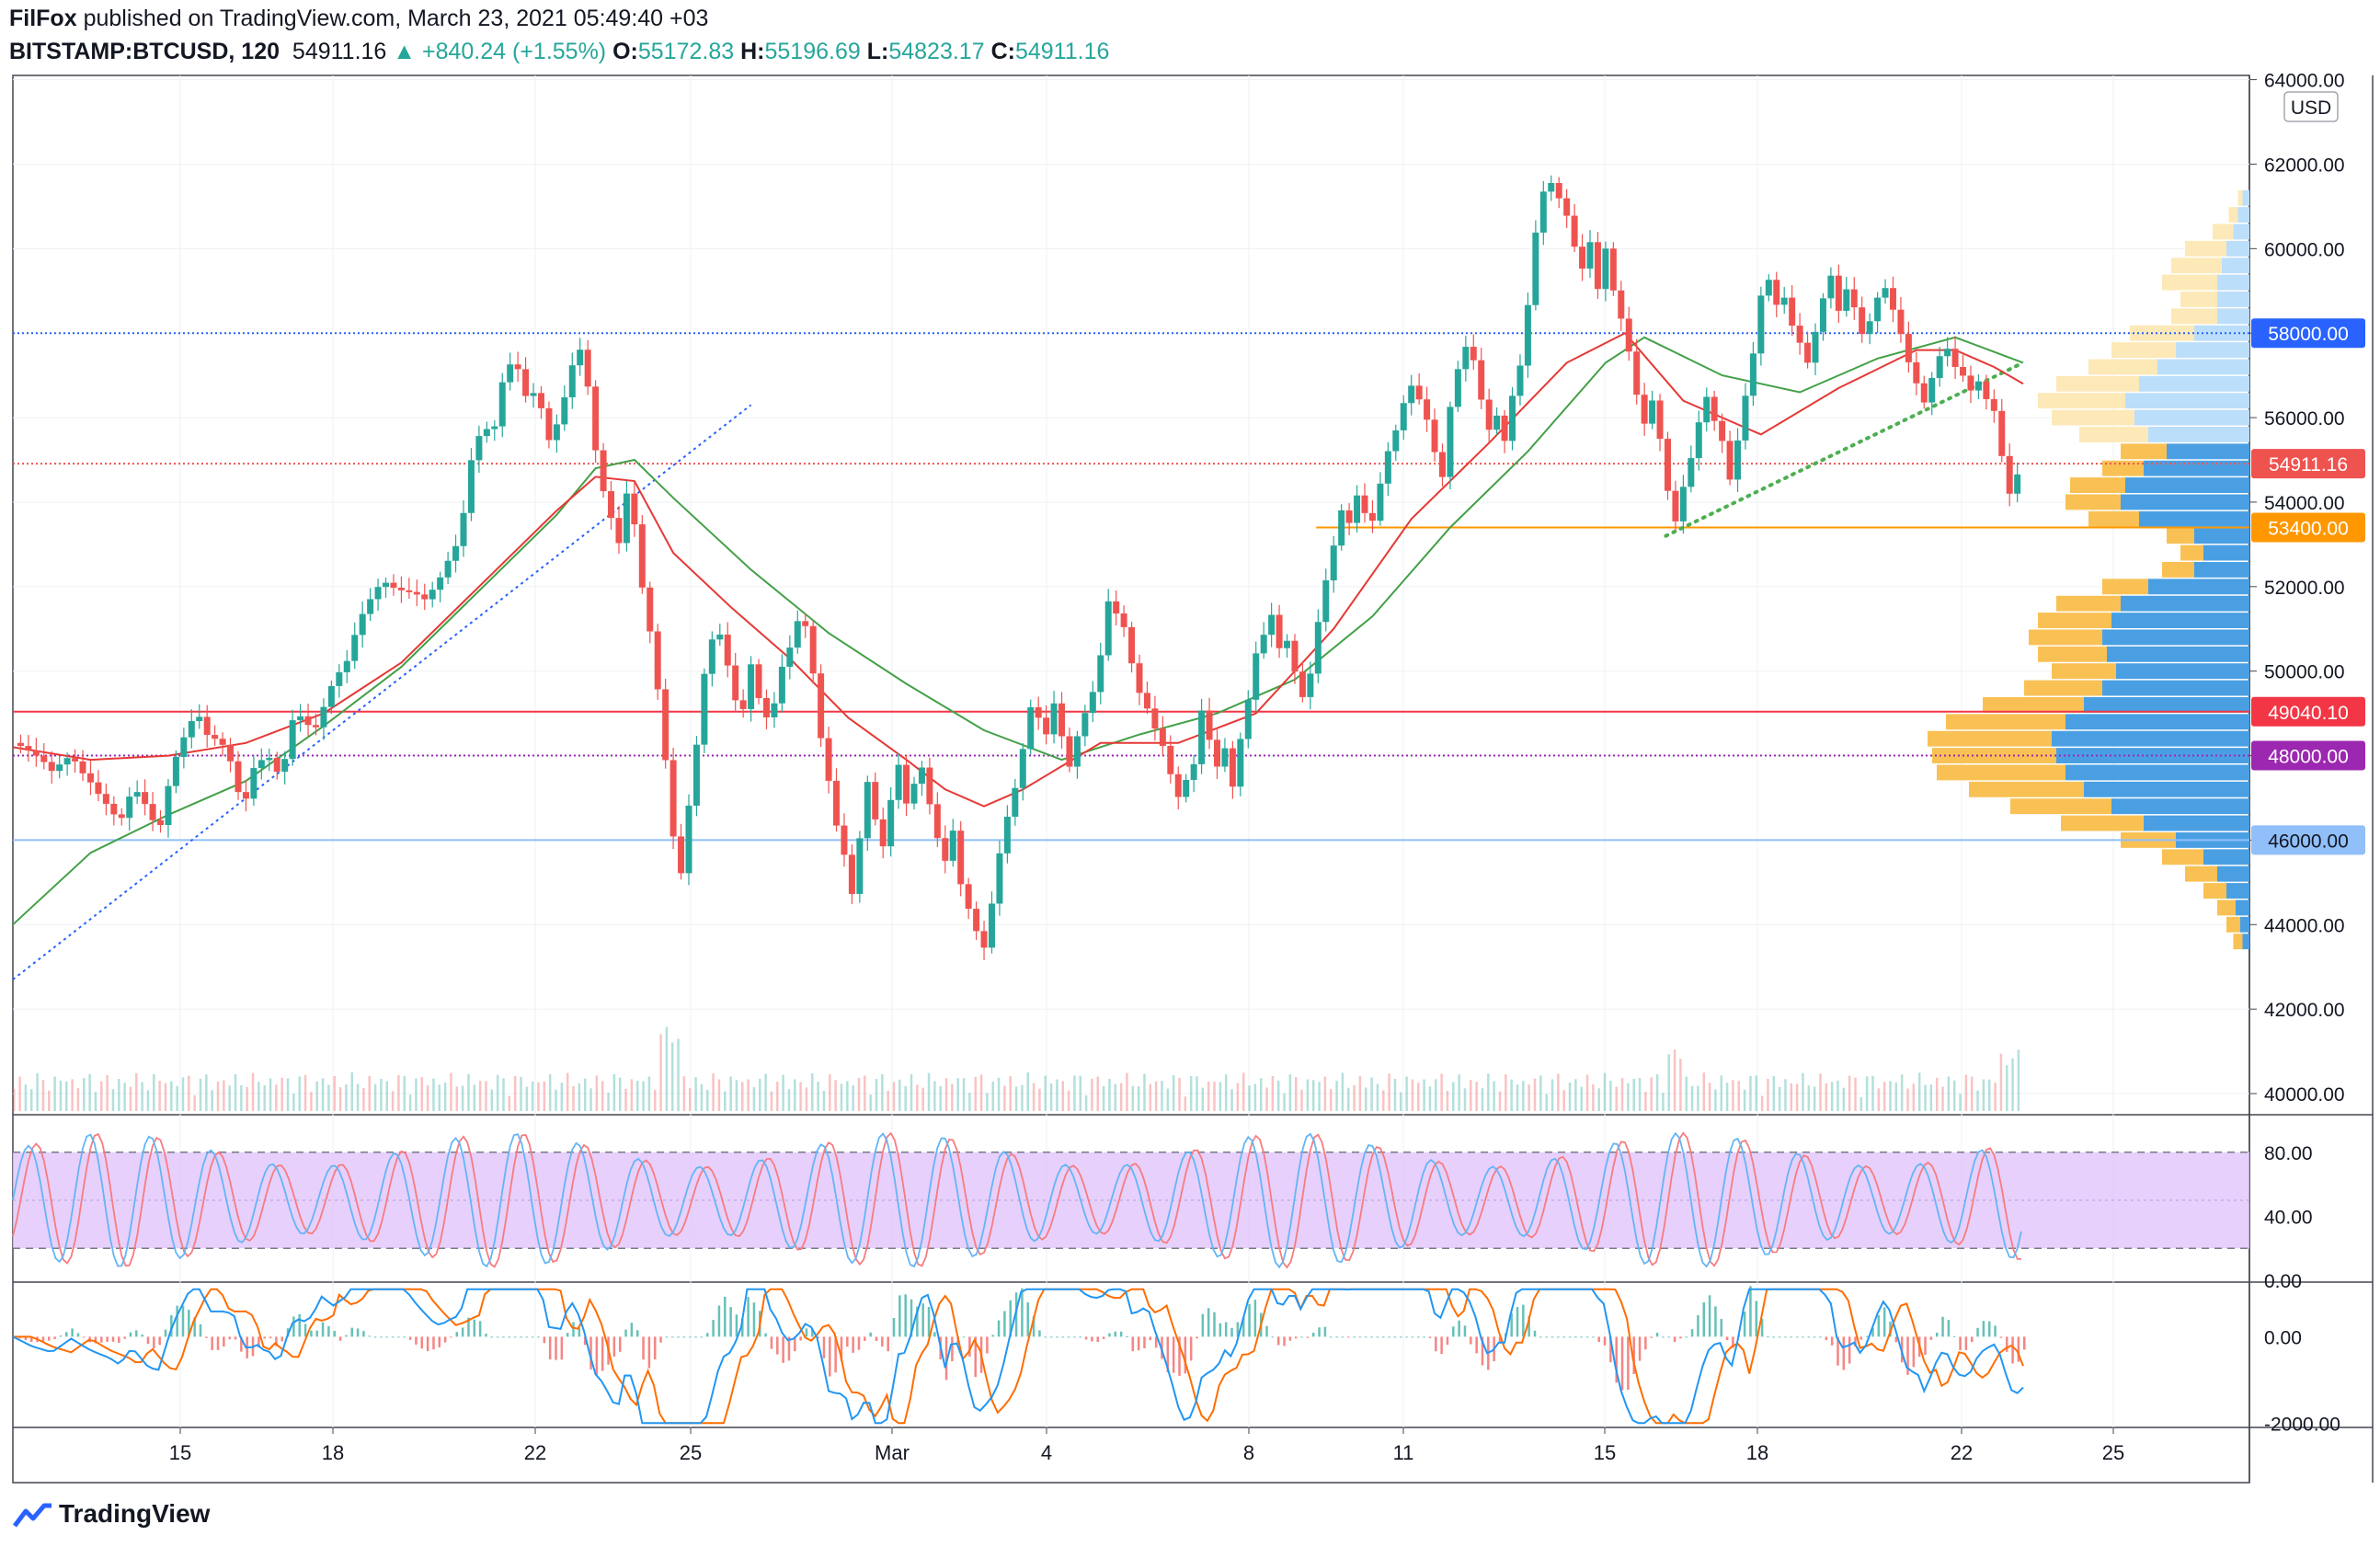 This screenshot has height=1547, width=2380. Describe the element at coordinates (2308, 755) in the screenshot. I see `price-label-badge` at that location.